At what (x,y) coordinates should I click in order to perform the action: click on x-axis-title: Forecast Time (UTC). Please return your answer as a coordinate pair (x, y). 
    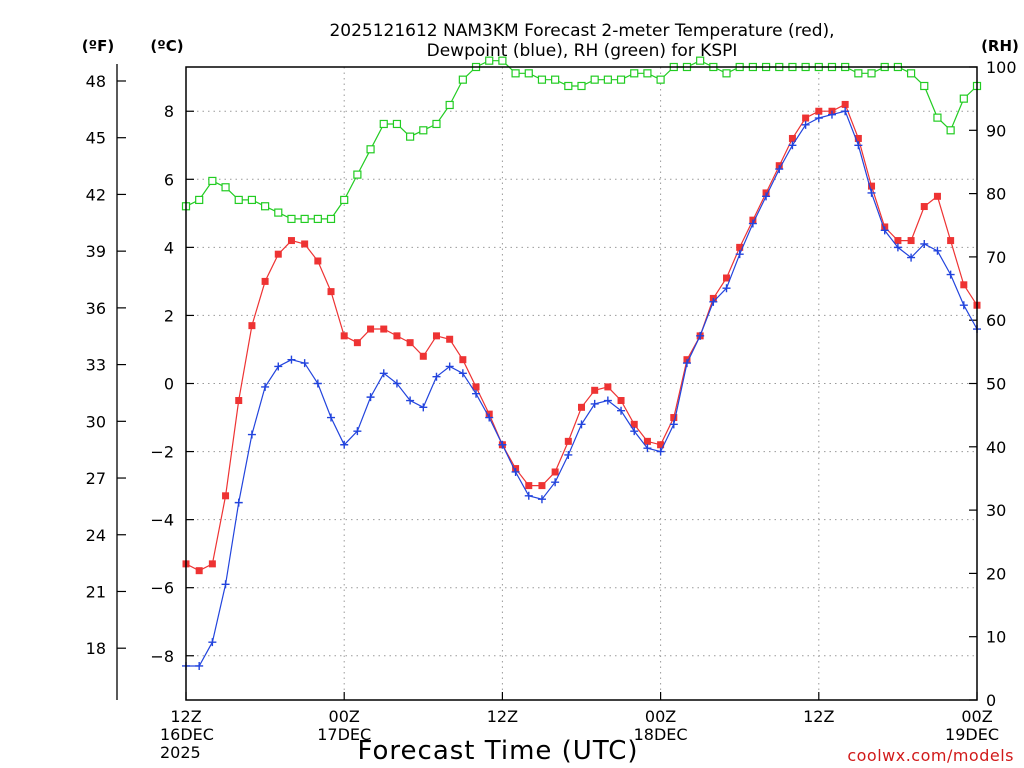
    Looking at the image, I should click on (497, 751).